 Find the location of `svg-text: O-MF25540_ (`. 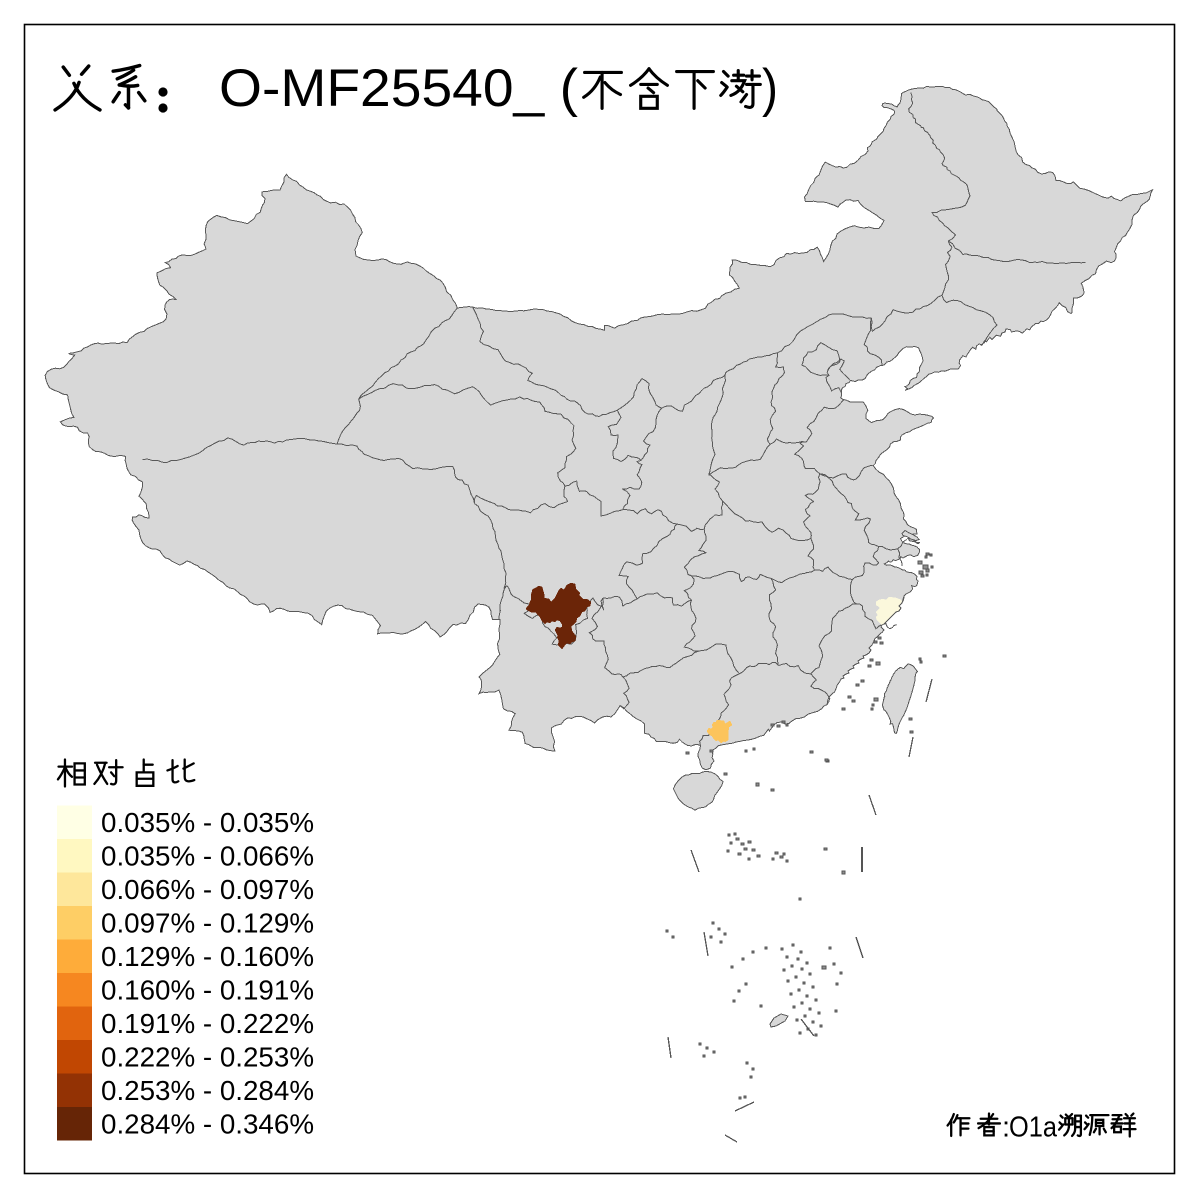

svg-text: O-MF25540_ ( is located at coordinates (398, 88).